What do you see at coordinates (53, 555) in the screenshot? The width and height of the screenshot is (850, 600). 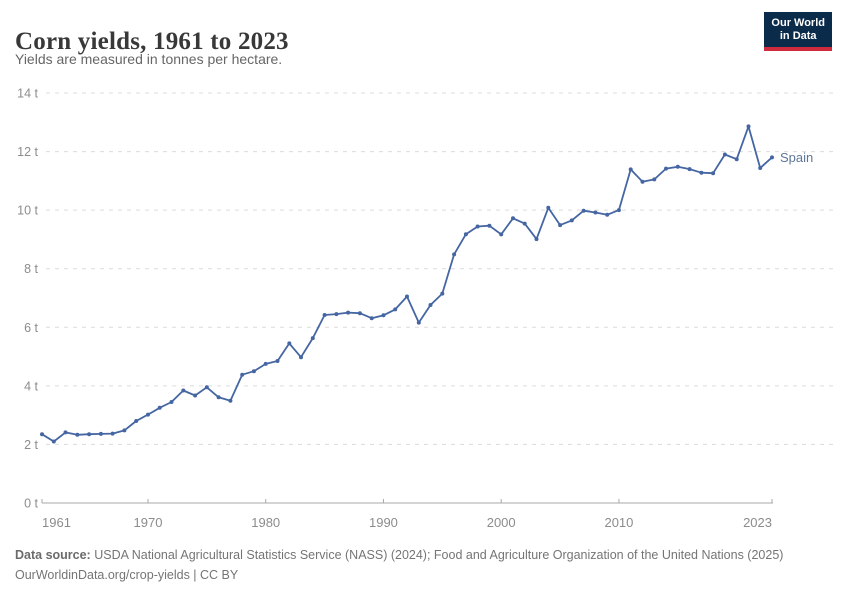 I see `data-source-label: Data source:` at bounding box center [53, 555].